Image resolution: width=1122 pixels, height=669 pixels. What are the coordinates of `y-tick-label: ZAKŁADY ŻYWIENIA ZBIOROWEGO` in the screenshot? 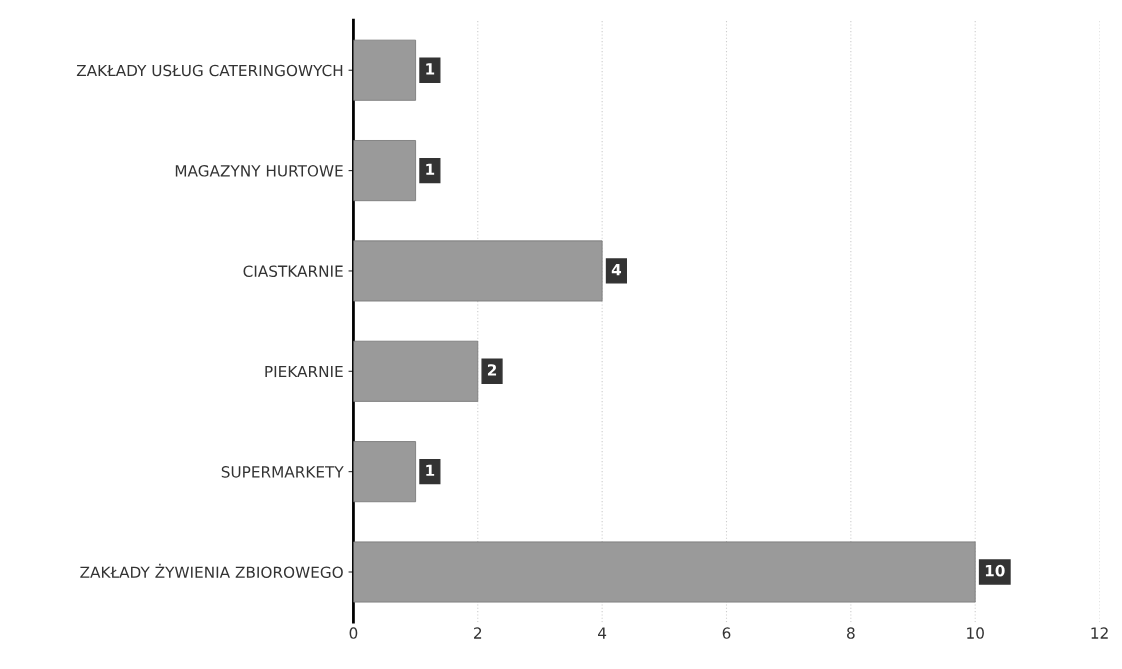 It's located at (211, 571).